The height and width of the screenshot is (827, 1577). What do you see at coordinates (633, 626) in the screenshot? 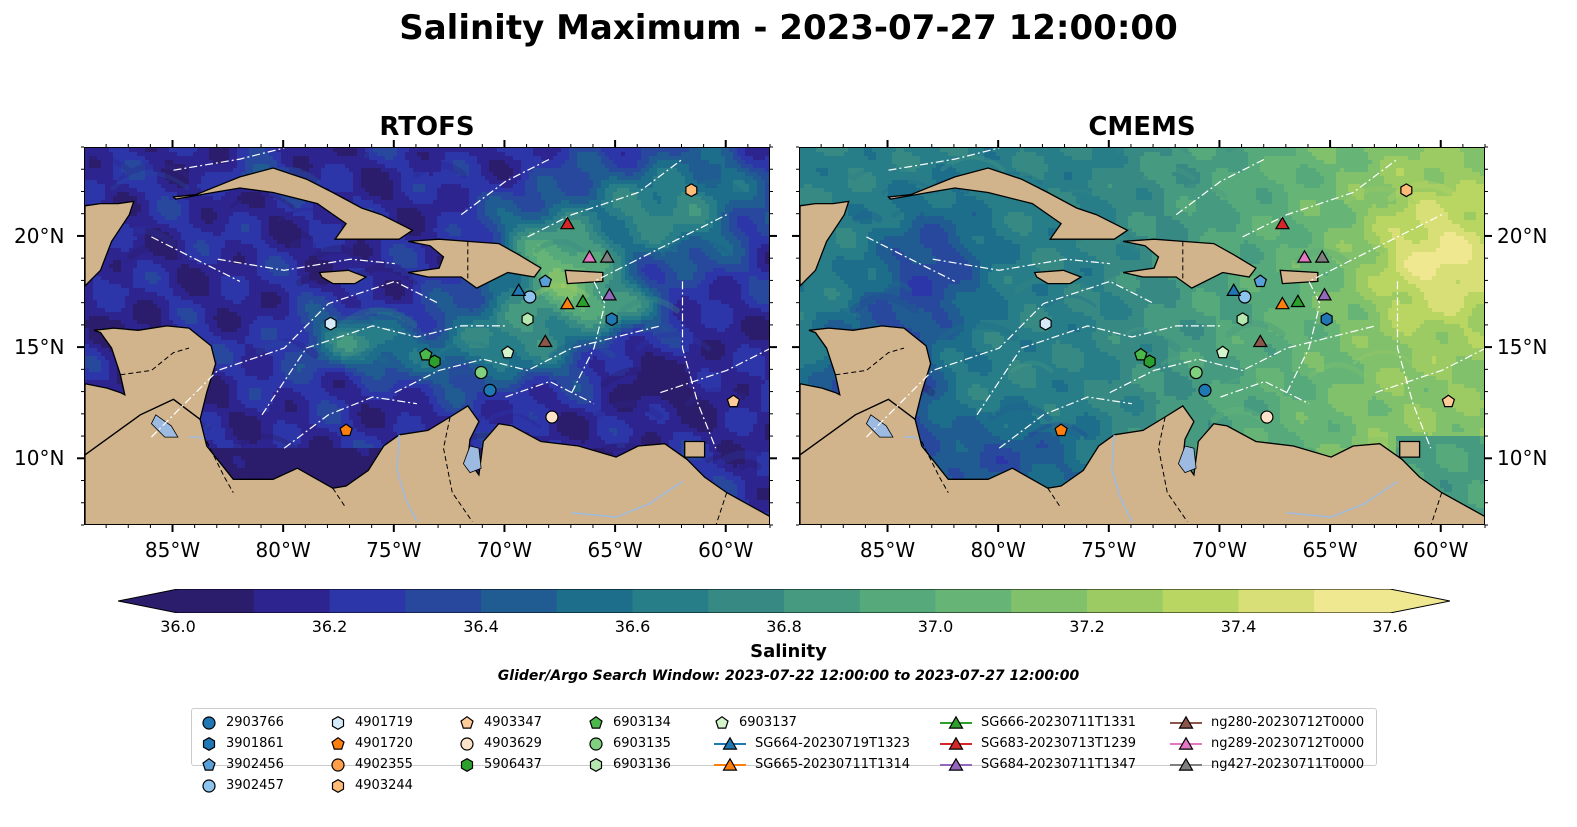
I see `colorbar-tick-label: 36.6` at bounding box center [633, 626].